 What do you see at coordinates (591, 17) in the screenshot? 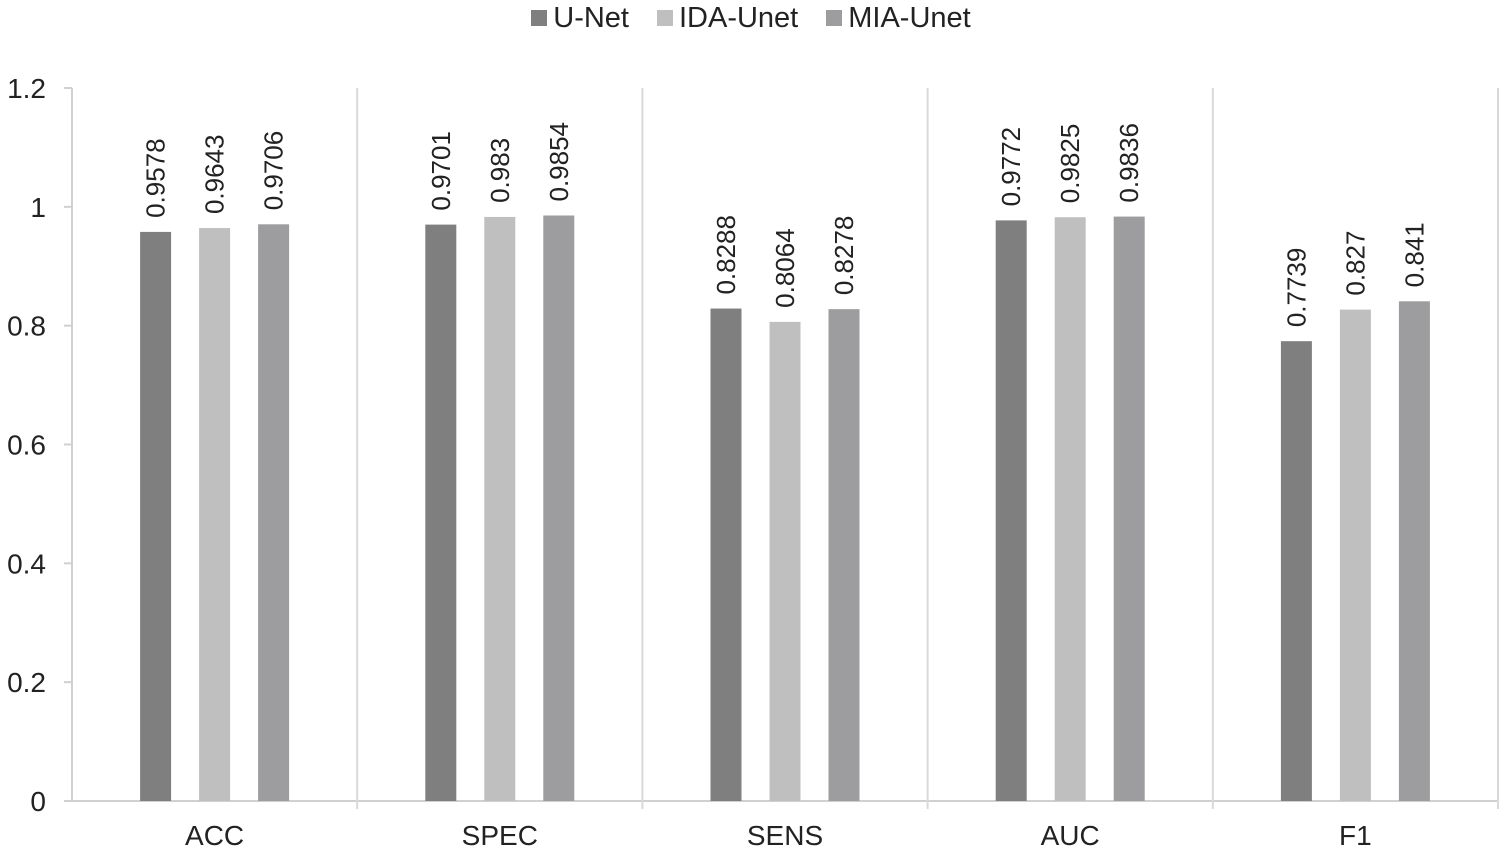
I see `legend-label-unet: U-Net` at bounding box center [591, 17].